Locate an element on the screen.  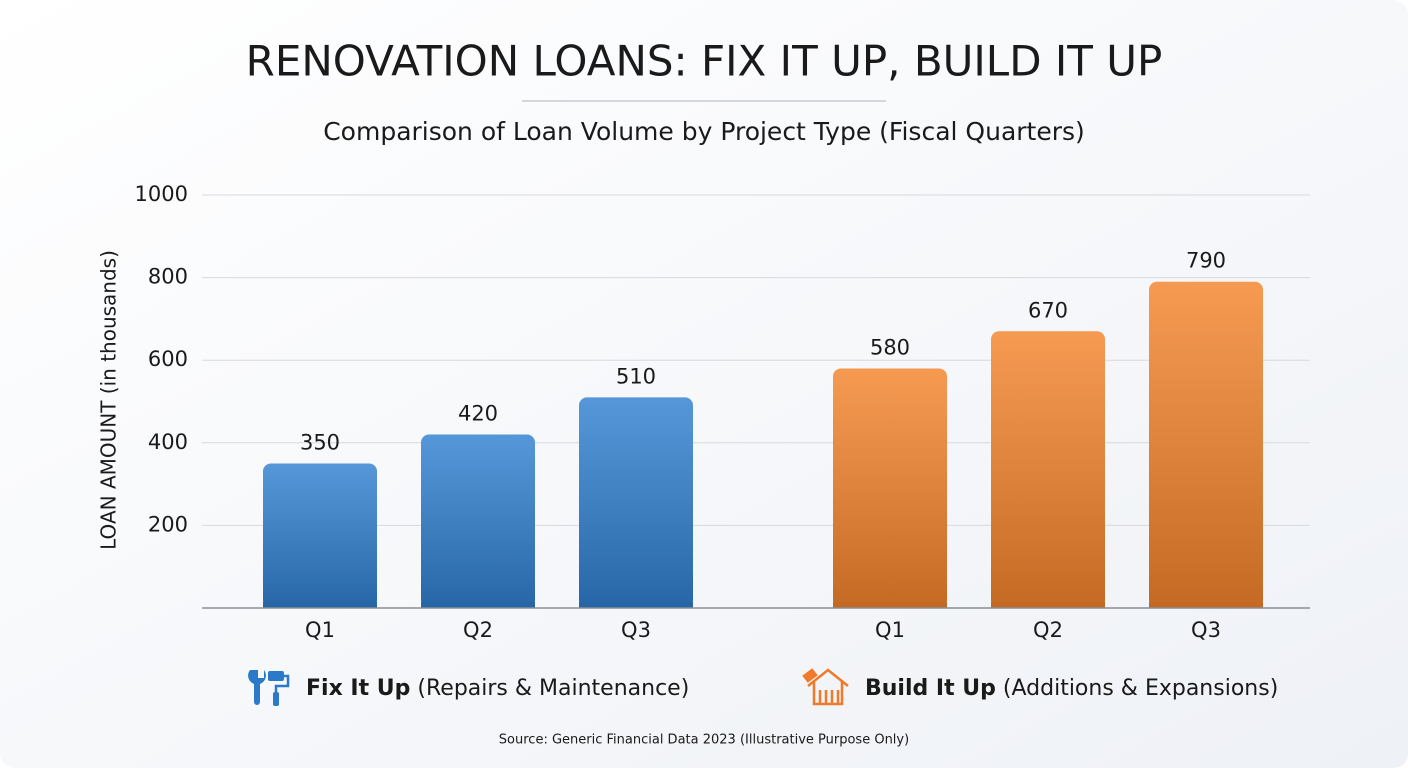
y-tick-label: 800 is located at coordinates (168, 277).